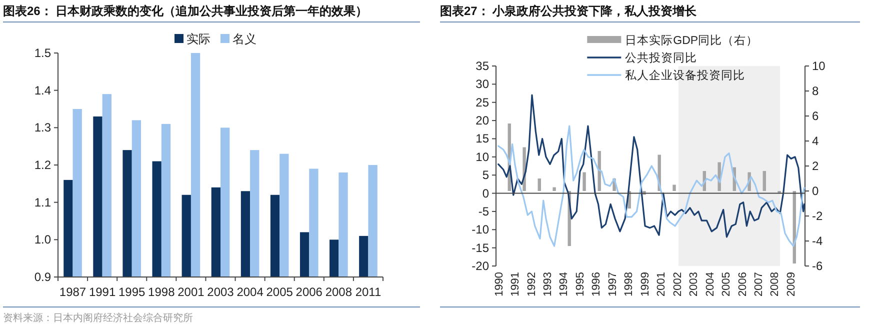  Describe the element at coordinates (483, 139) in the screenshot. I see `y-tick-label: 15` at that location.